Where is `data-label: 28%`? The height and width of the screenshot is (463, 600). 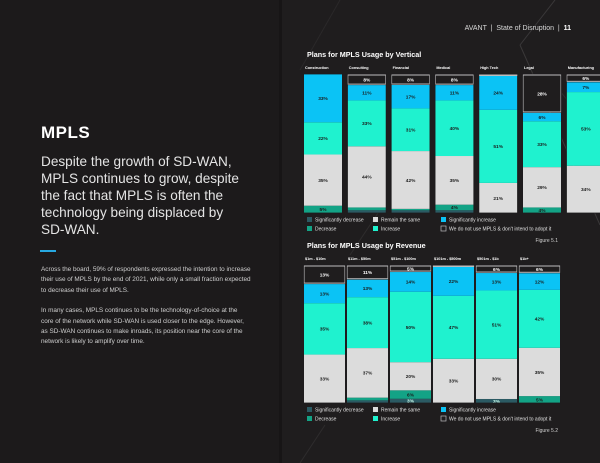 data-label: 28% is located at coordinates (542, 94).